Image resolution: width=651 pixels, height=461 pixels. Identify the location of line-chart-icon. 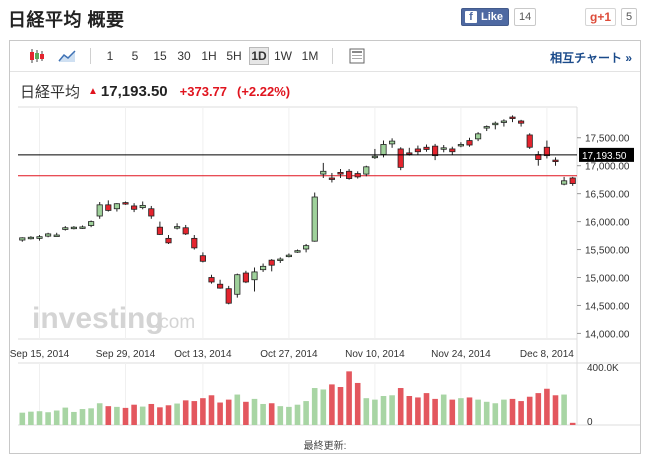
(67, 56).